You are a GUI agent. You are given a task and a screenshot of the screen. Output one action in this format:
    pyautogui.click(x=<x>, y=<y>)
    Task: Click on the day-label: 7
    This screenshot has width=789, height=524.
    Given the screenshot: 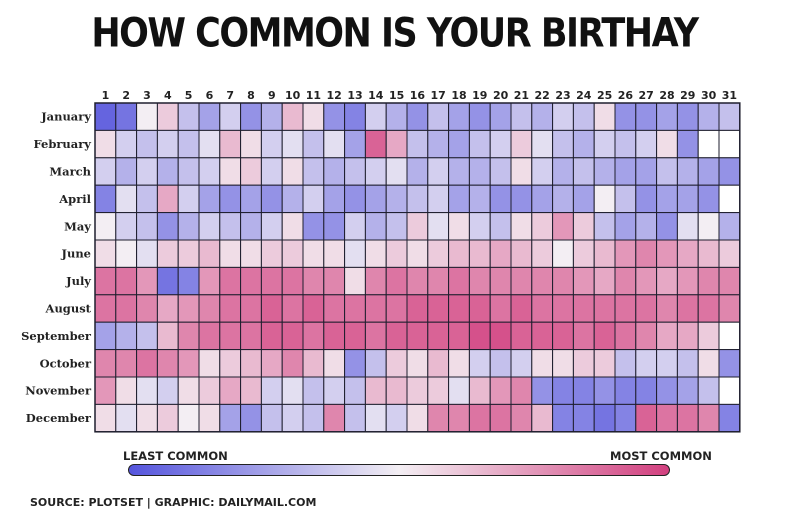 What is the action you would take?
    pyautogui.click(x=230, y=95)
    